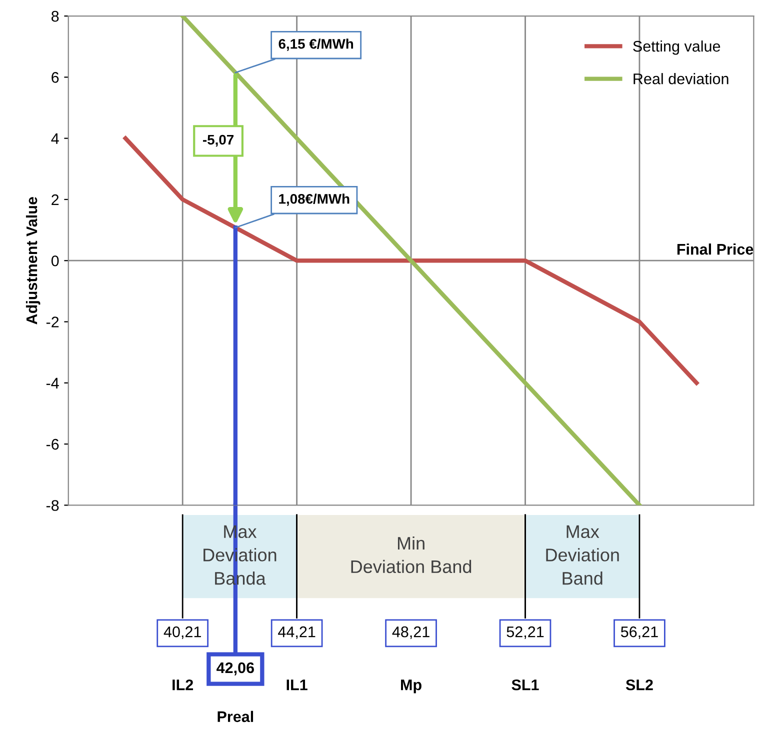 The width and height of the screenshot is (777, 729). I want to click on text: Mp, so click(411, 687).